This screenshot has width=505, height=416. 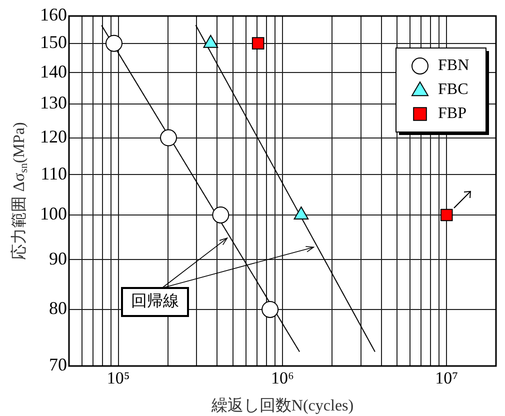 What do you see at coordinates (53, 136) in the screenshot?
I see `y-tick-label: 120` at bounding box center [53, 136].